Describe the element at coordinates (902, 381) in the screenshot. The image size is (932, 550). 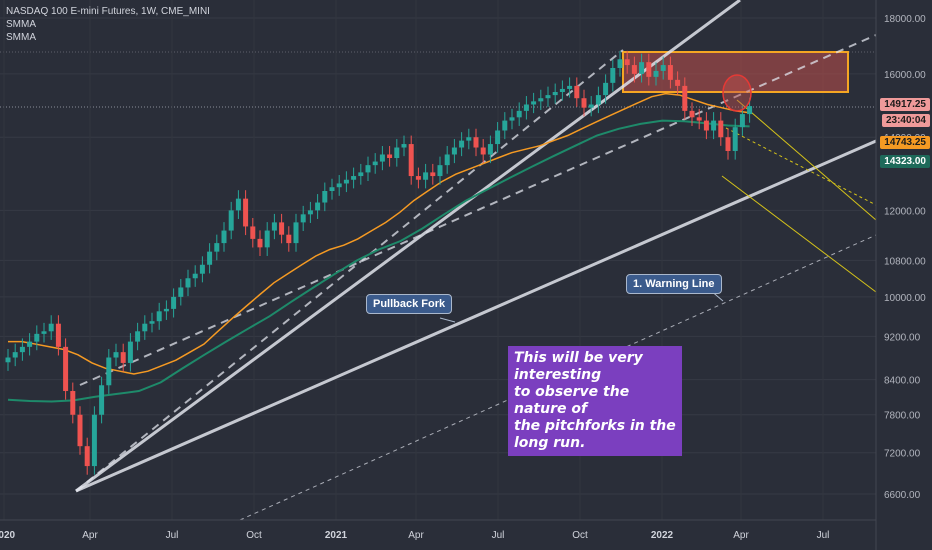
I see `y-tick-label-7: 8400.00` at that location.